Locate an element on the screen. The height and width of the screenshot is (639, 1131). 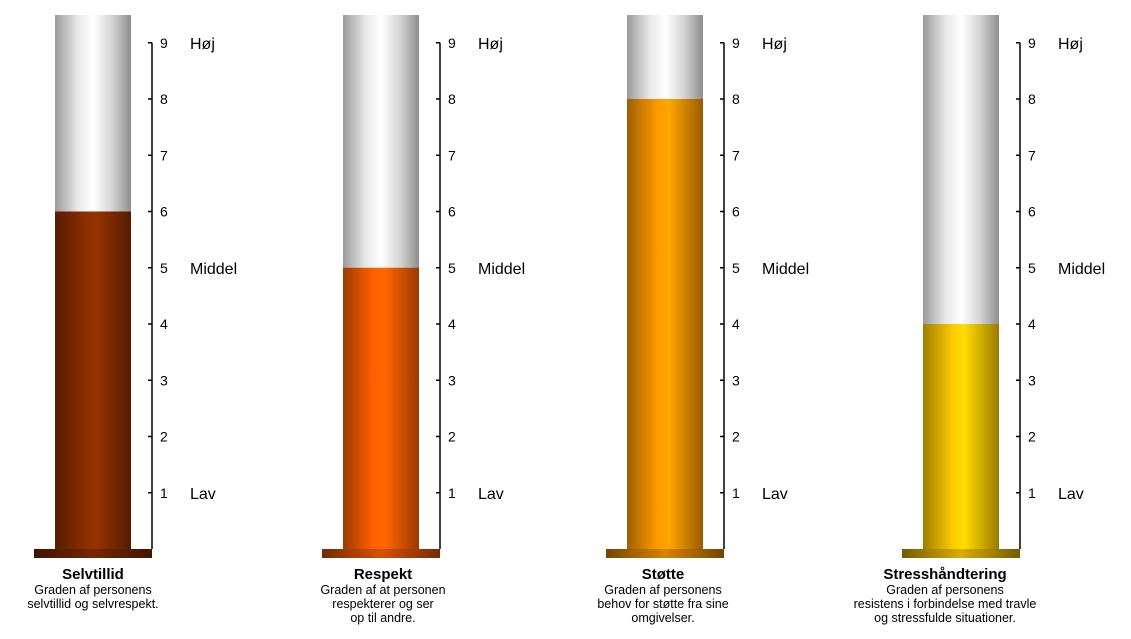
description-line: respekterer og ser is located at coordinates (383, 604).